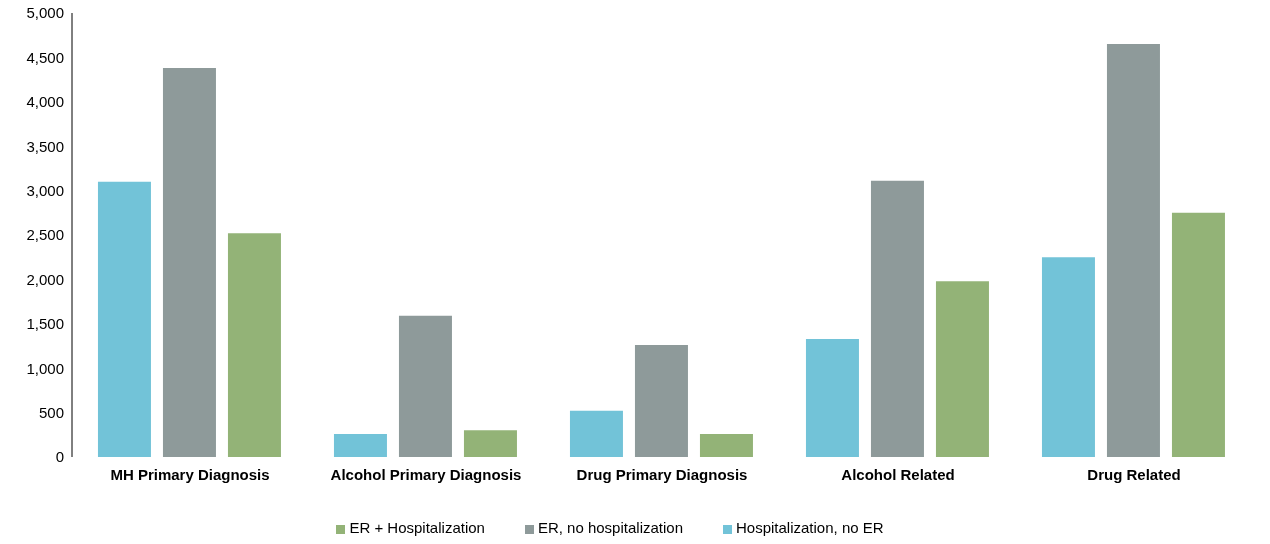 The height and width of the screenshot is (544, 1270). I want to click on y-tick-label: 4,000, so click(45, 102).